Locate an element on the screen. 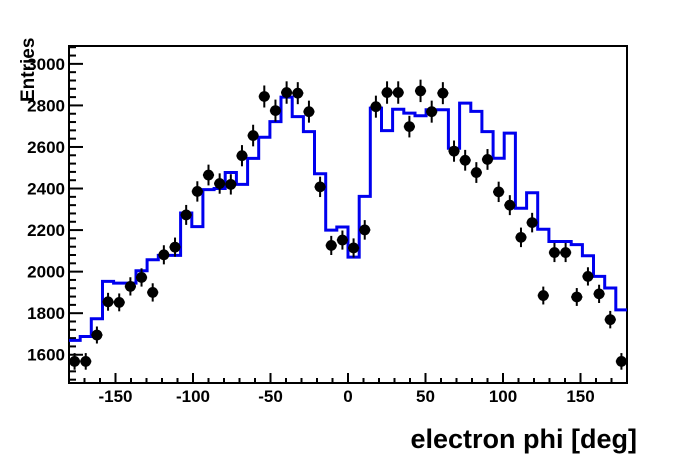 This screenshot has width=696, height=472. y-tick-label: 1600 is located at coordinates (46, 355).